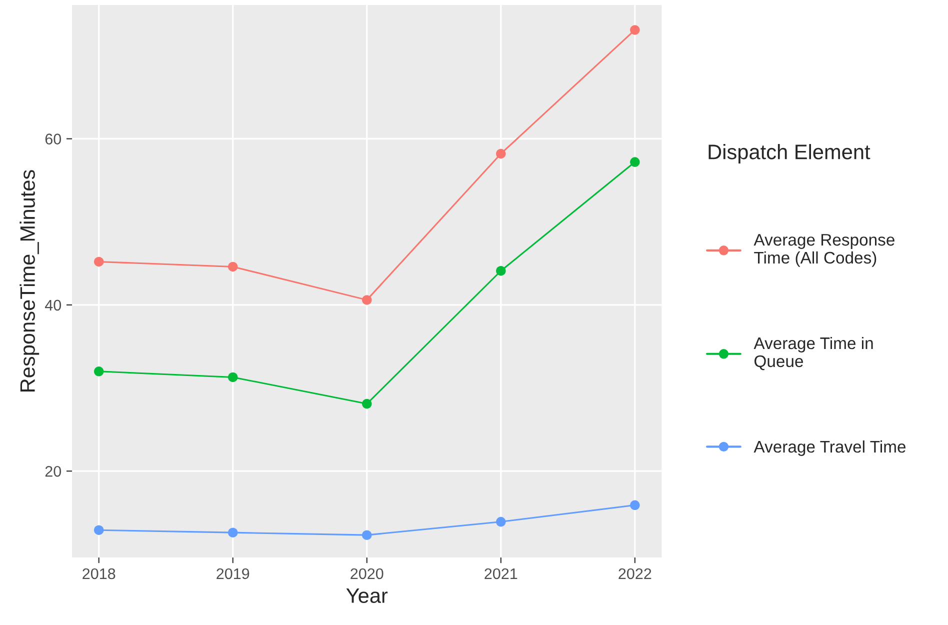 This screenshot has height=625, width=948. Describe the element at coordinates (824, 250) in the screenshot. I see `legend-label: Average Response Time (All Codes)` at that location.